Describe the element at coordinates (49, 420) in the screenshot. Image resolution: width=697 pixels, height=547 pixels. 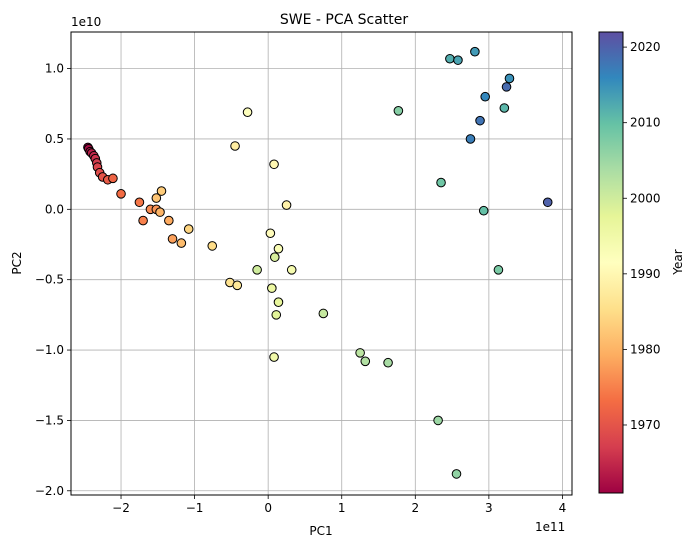
I see `y-tick-label: −1.5` at that location.